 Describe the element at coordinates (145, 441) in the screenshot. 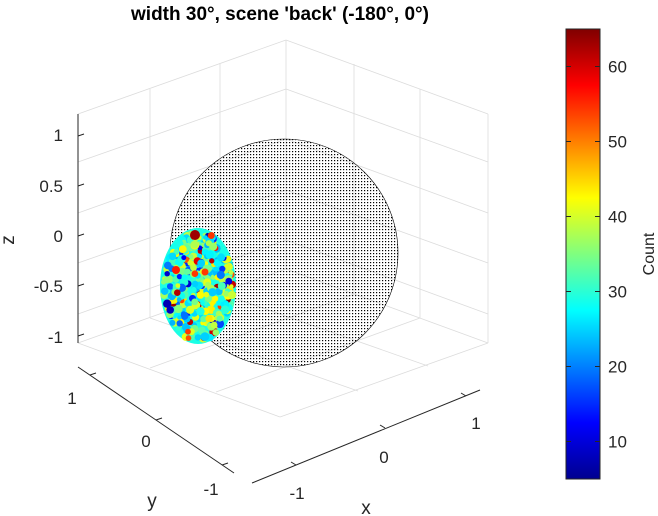

I see `y-tick-label: 0` at that location.